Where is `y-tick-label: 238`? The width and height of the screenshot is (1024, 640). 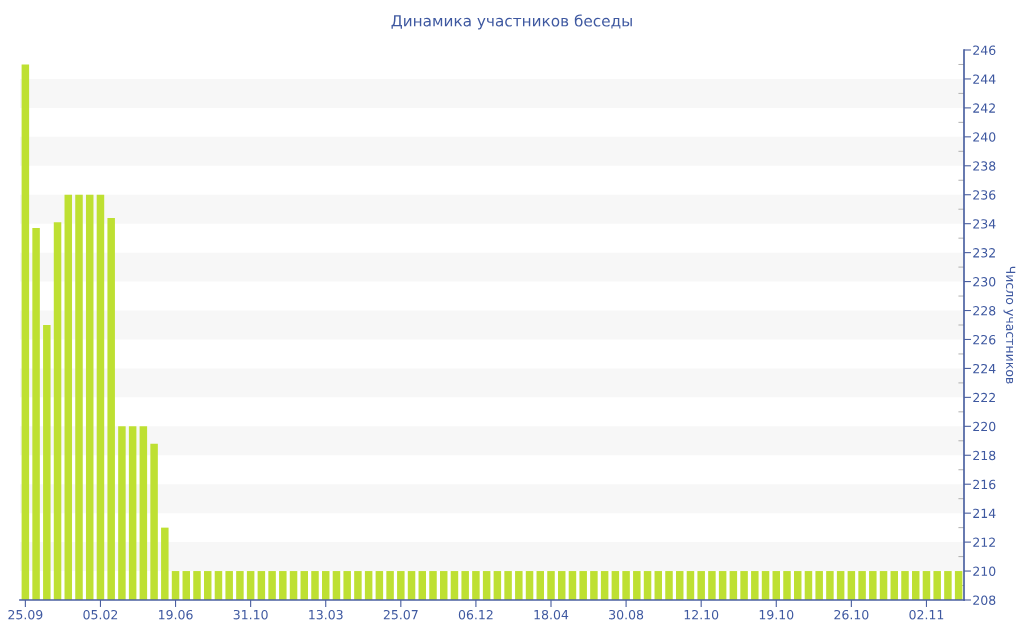 y-tick-label: 238 is located at coordinates (984, 166).